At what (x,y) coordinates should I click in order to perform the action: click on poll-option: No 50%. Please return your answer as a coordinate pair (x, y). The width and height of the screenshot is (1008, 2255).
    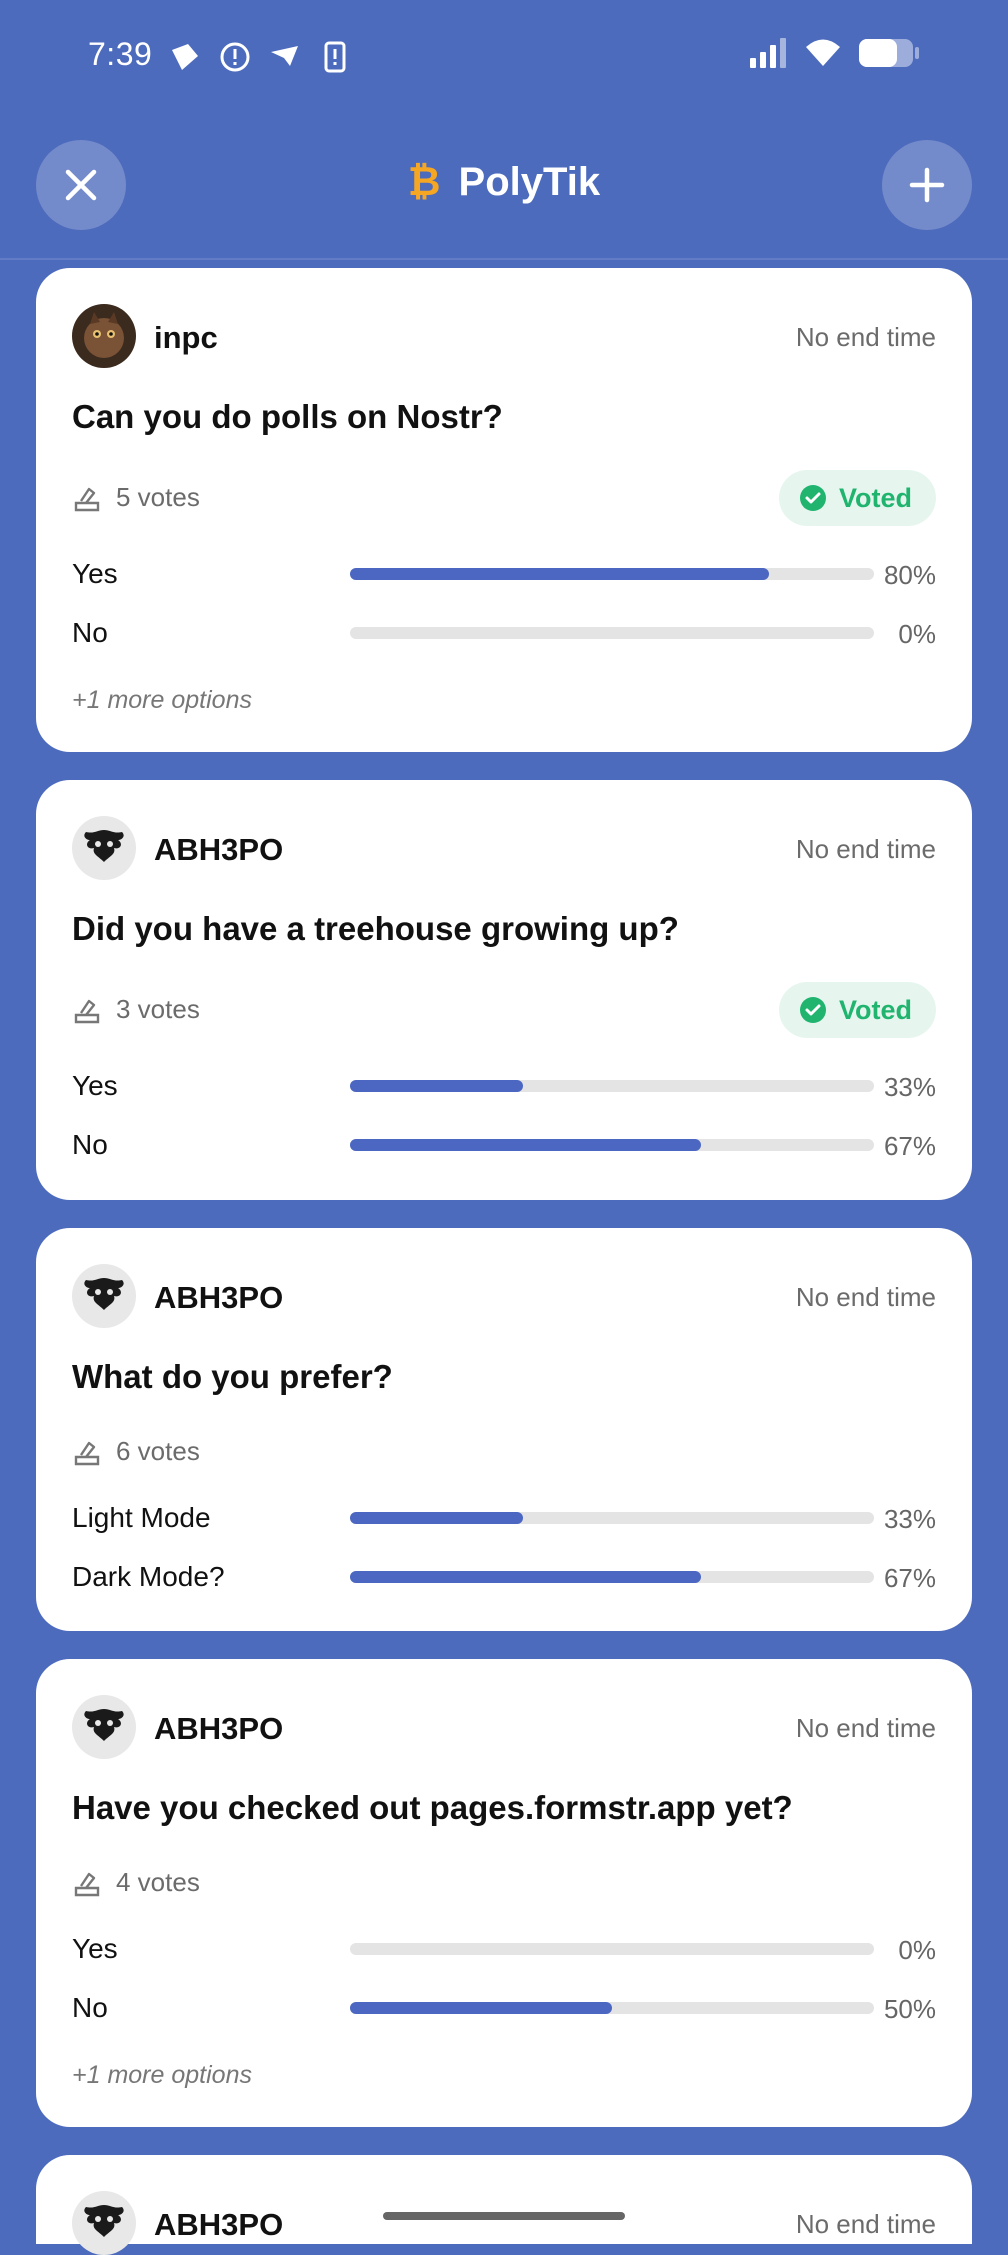
    Looking at the image, I should click on (504, 2008).